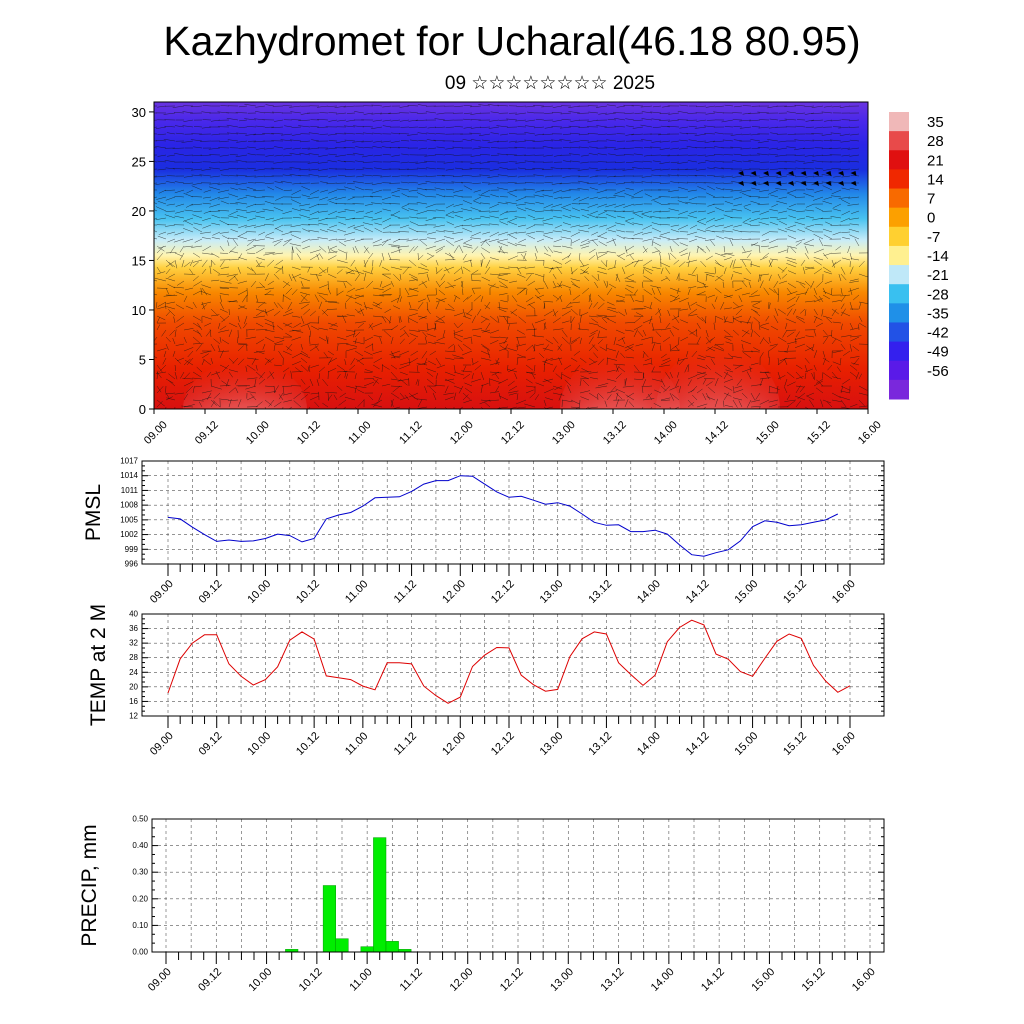 Image resolution: width=1024 pixels, height=1024 pixels. I want to click on y-tick-label: 32, so click(133, 643).